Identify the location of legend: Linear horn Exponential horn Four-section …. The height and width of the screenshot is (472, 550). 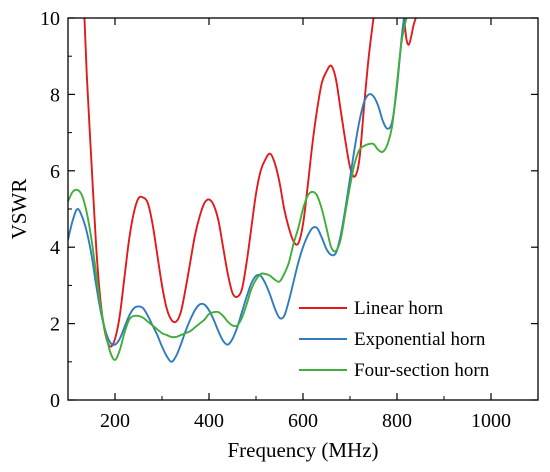
(394, 339).